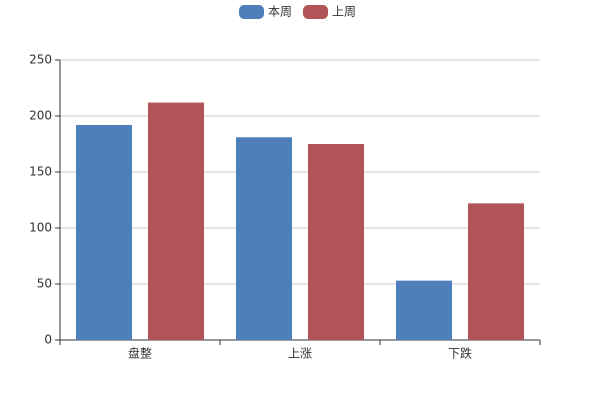  Describe the element at coordinates (40, 172) in the screenshot. I see `y-tick-label: 150` at that location.